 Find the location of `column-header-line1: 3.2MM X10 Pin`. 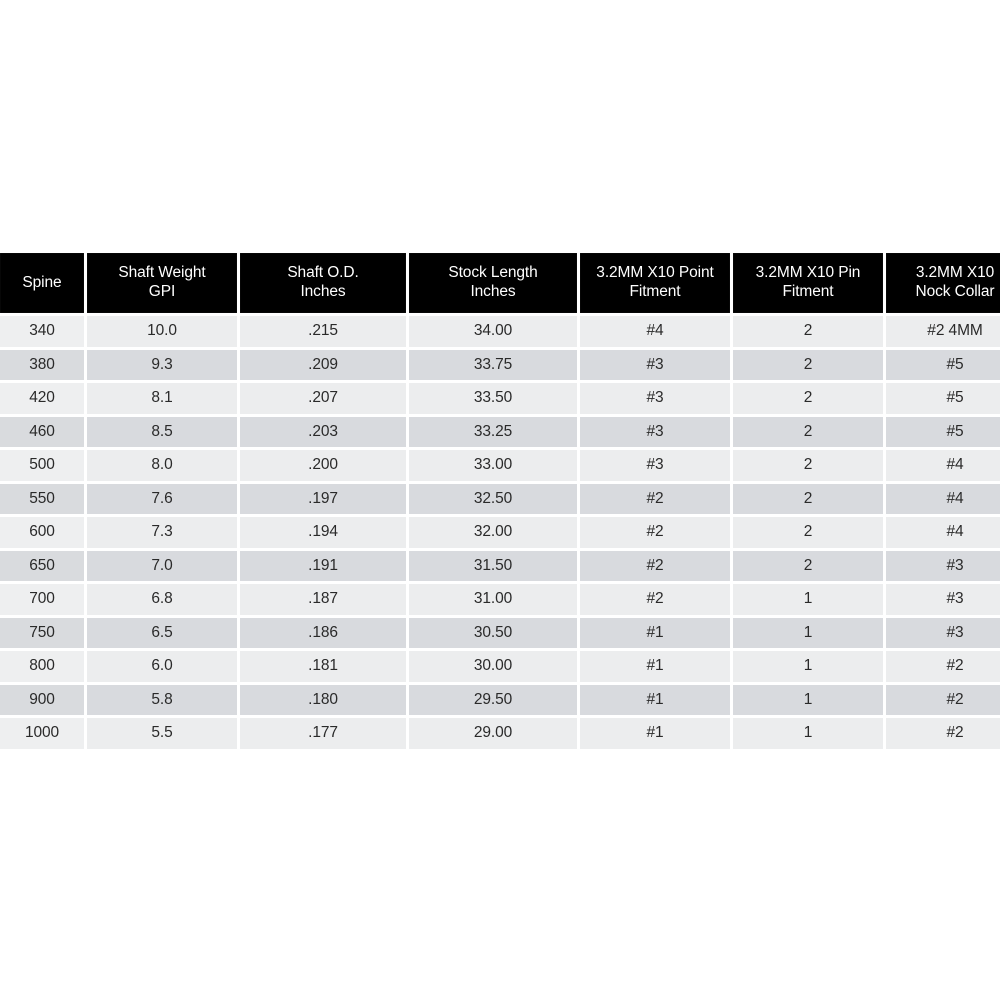

column-header-line1: 3.2MM X10 Pin is located at coordinates (808, 273).